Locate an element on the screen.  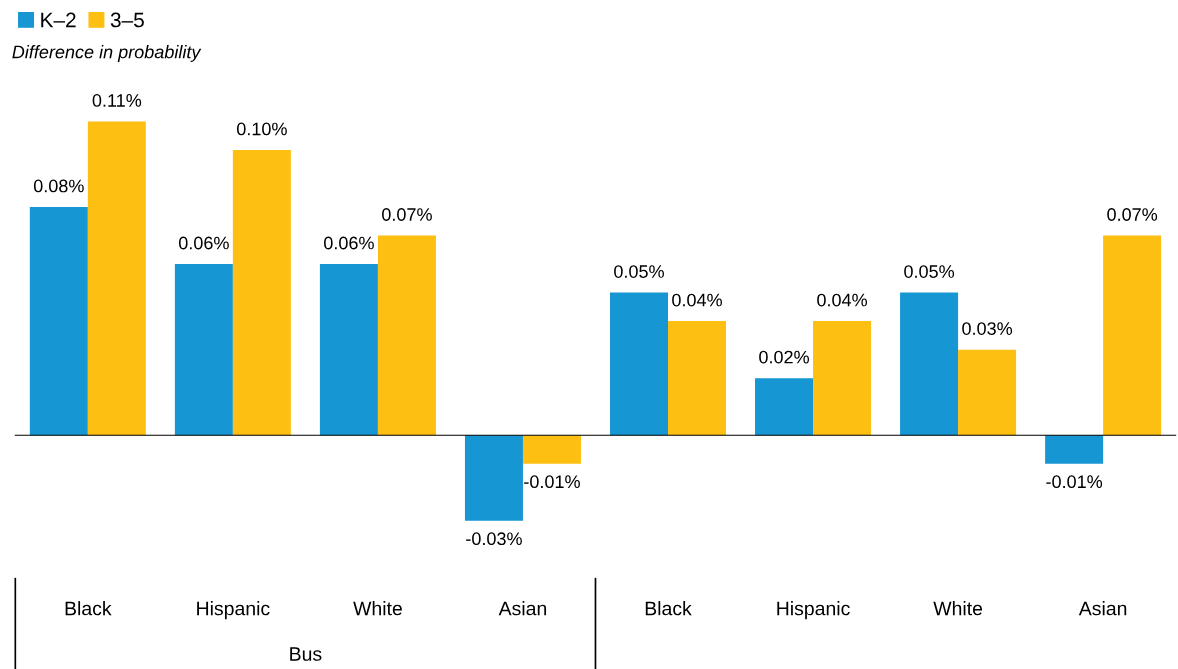
data-label: 0.11% is located at coordinates (117, 100).